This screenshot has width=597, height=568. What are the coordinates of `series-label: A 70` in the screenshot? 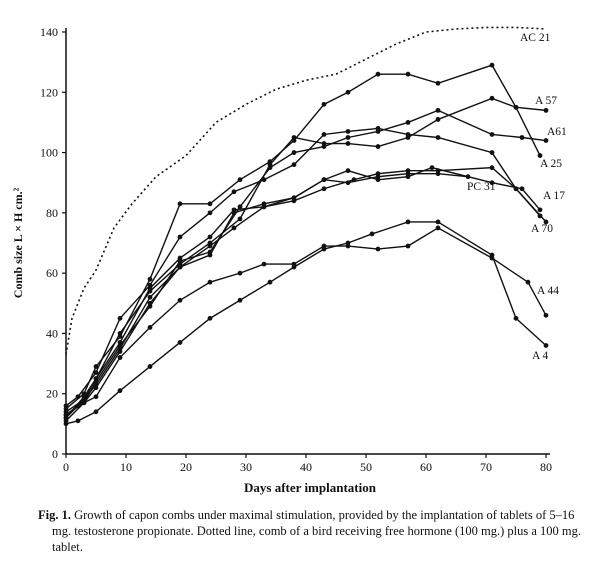 It's located at (542, 229).